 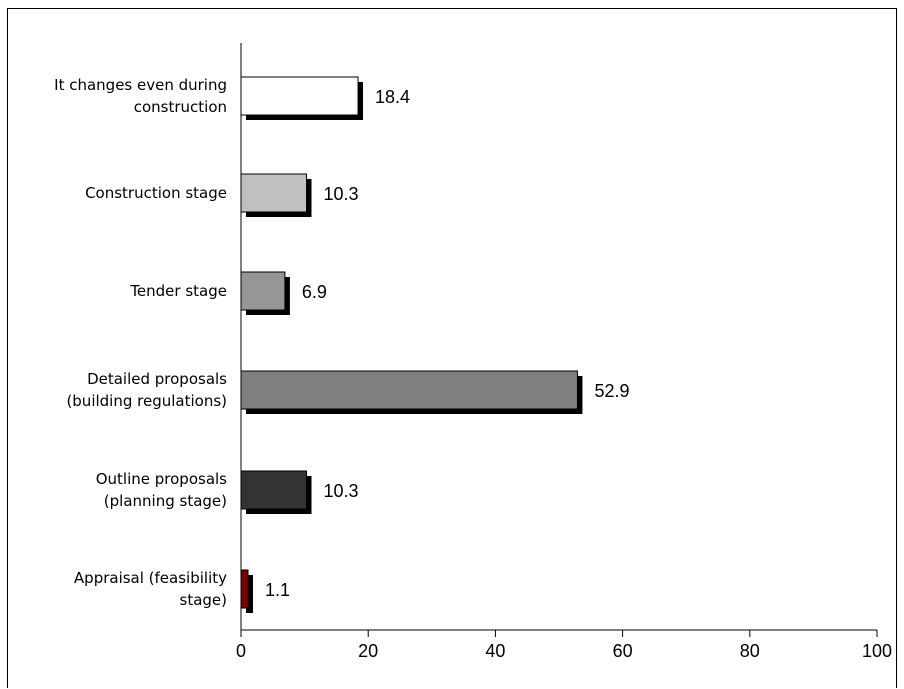 What do you see at coordinates (249, 594) in the screenshot?
I see `bar-shadow` at bounding box center [249, 594].